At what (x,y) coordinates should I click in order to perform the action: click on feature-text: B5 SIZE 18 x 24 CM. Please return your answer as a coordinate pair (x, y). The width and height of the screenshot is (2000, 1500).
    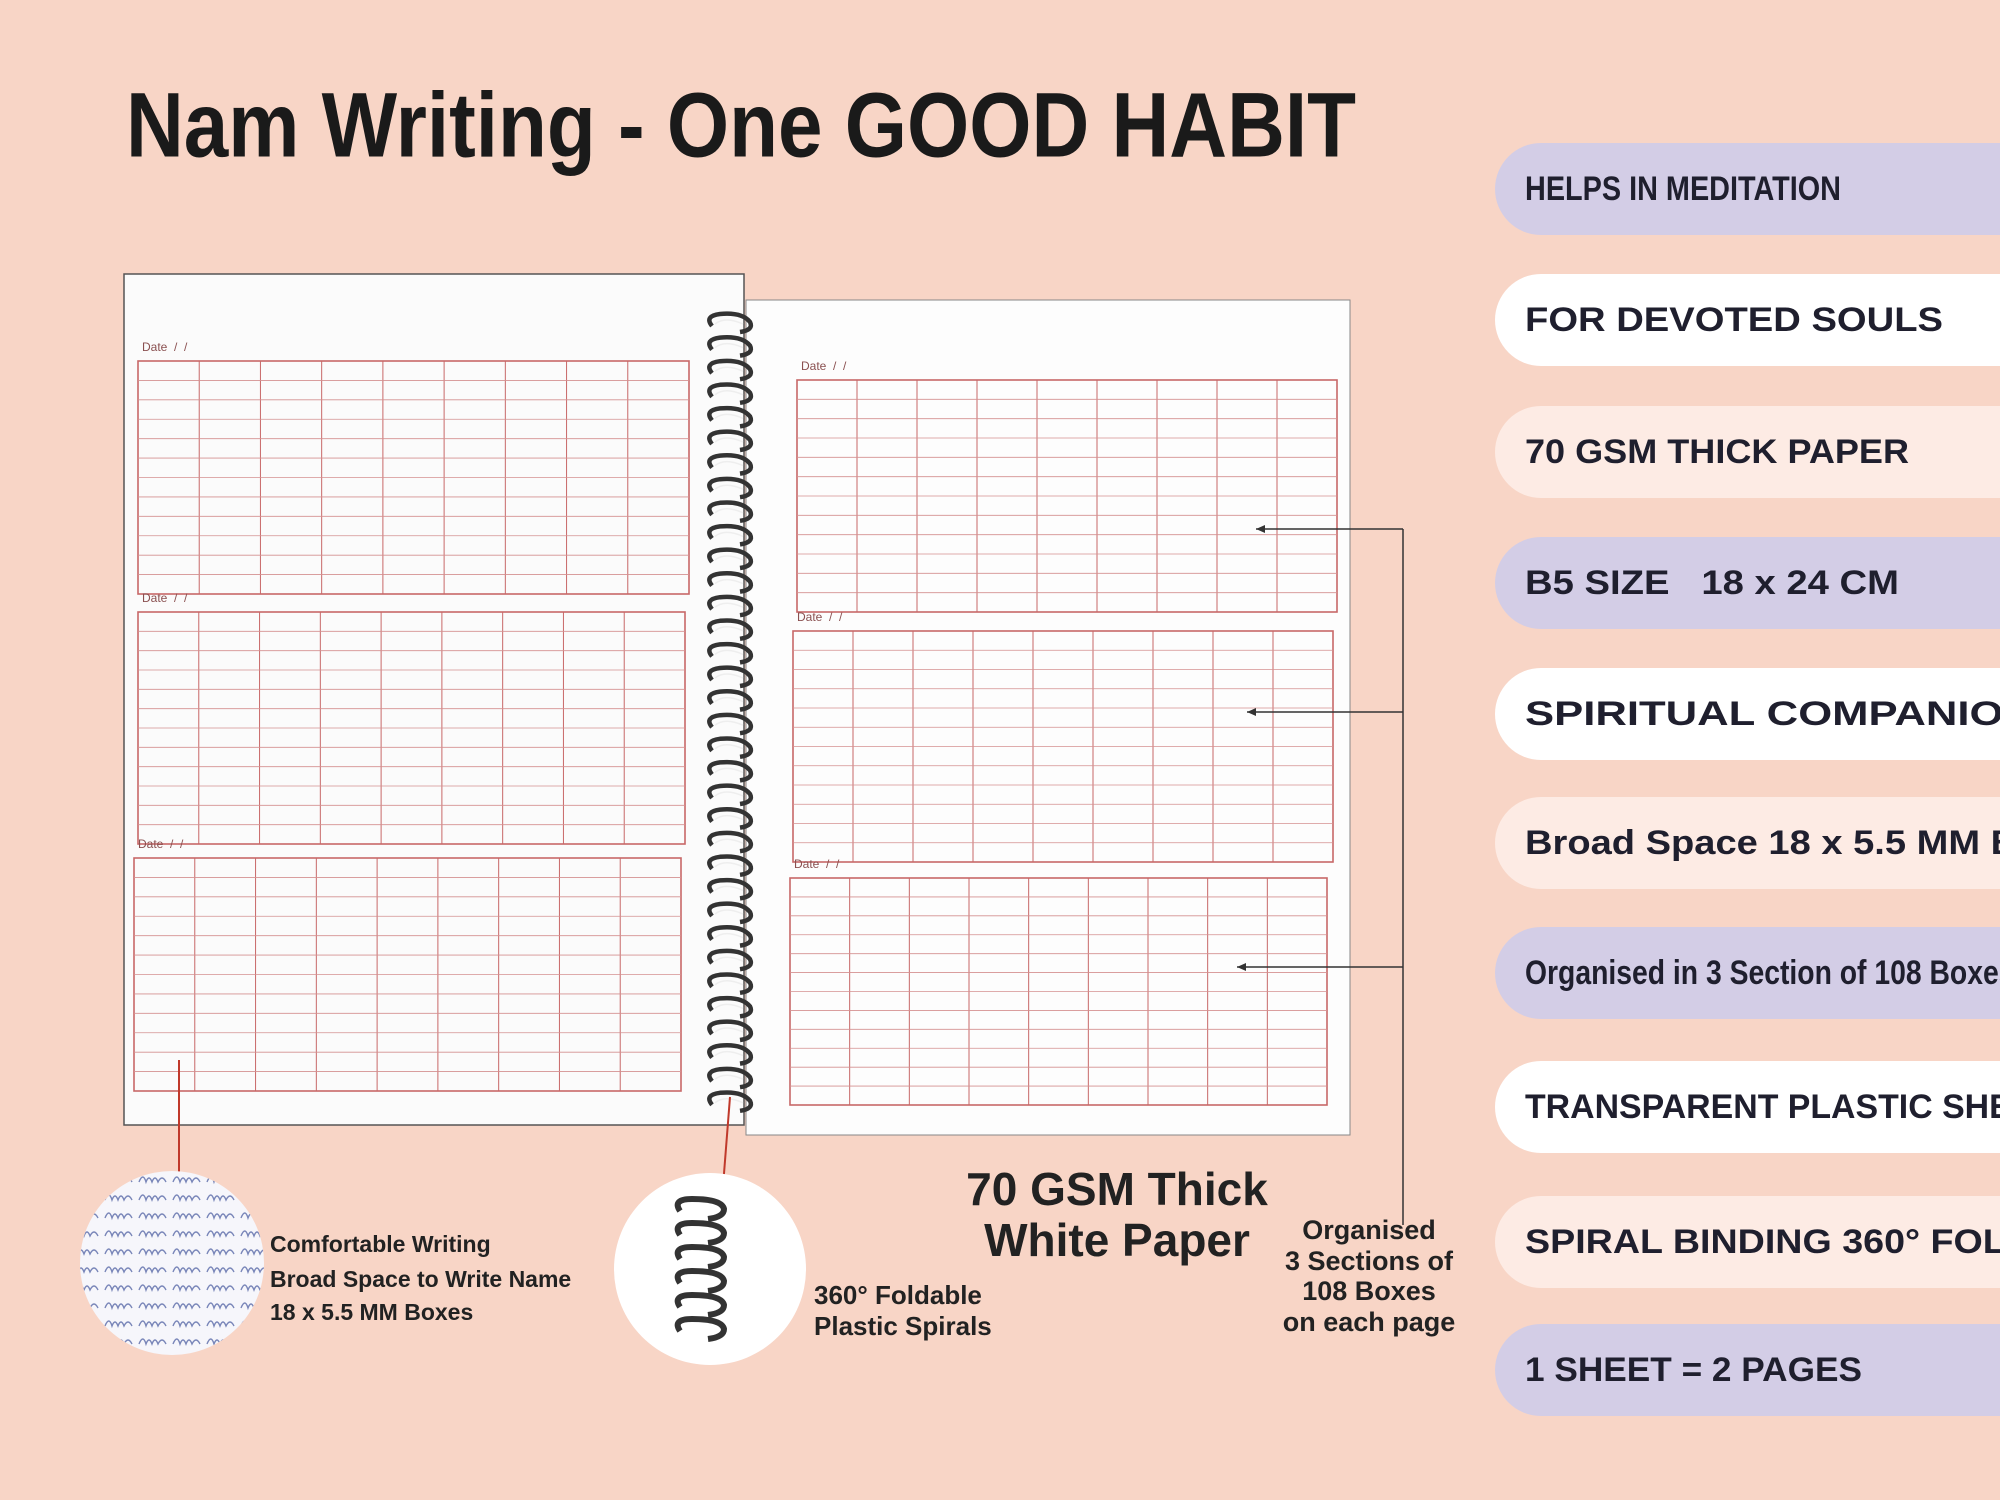
    Looking at the image, I should click on (1712, 583).